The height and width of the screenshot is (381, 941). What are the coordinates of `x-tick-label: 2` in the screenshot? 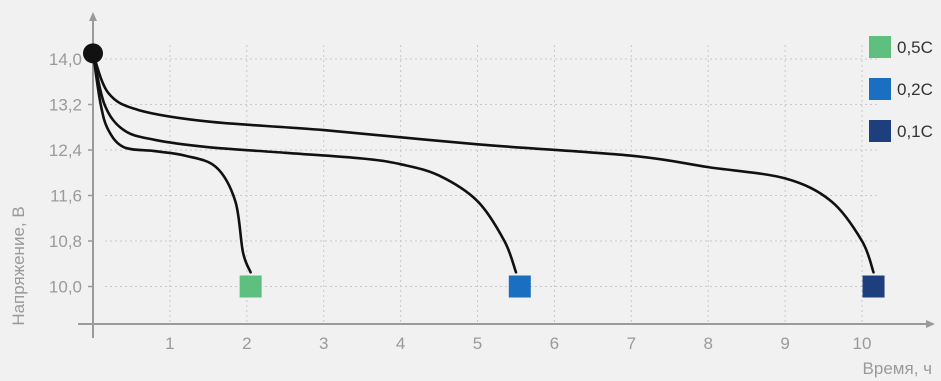 It's located at (246, 343).